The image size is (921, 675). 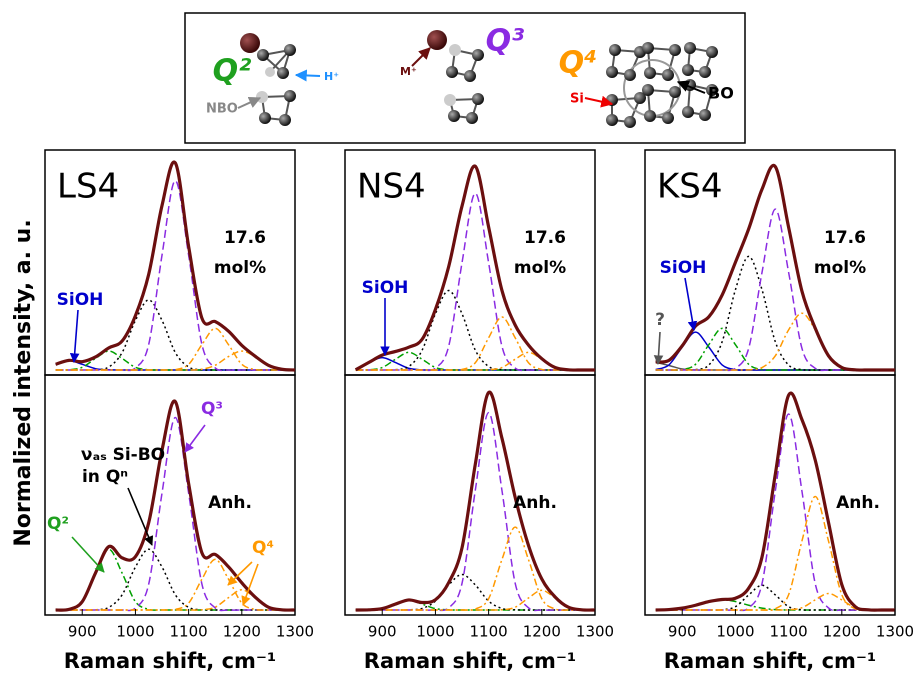 I want to click on inset-label: Q⁴, so click(x=578, y=63).